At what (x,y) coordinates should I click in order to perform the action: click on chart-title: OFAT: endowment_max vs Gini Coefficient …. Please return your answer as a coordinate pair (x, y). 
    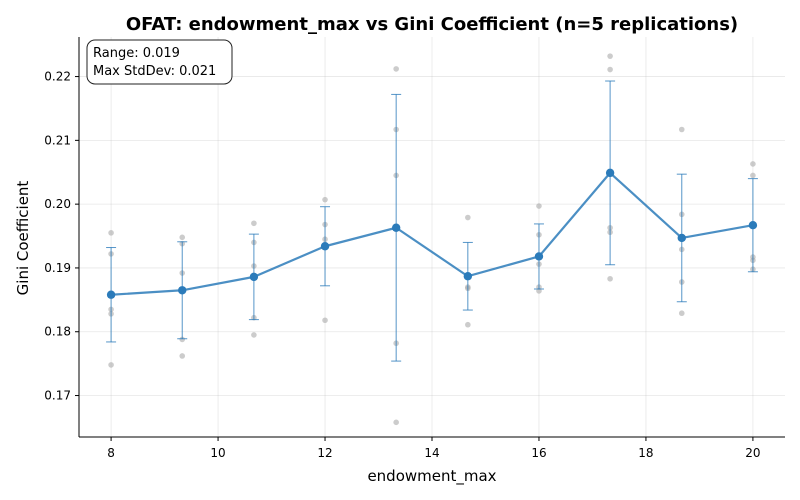
    Looking at the image, I should click on (432, 24).